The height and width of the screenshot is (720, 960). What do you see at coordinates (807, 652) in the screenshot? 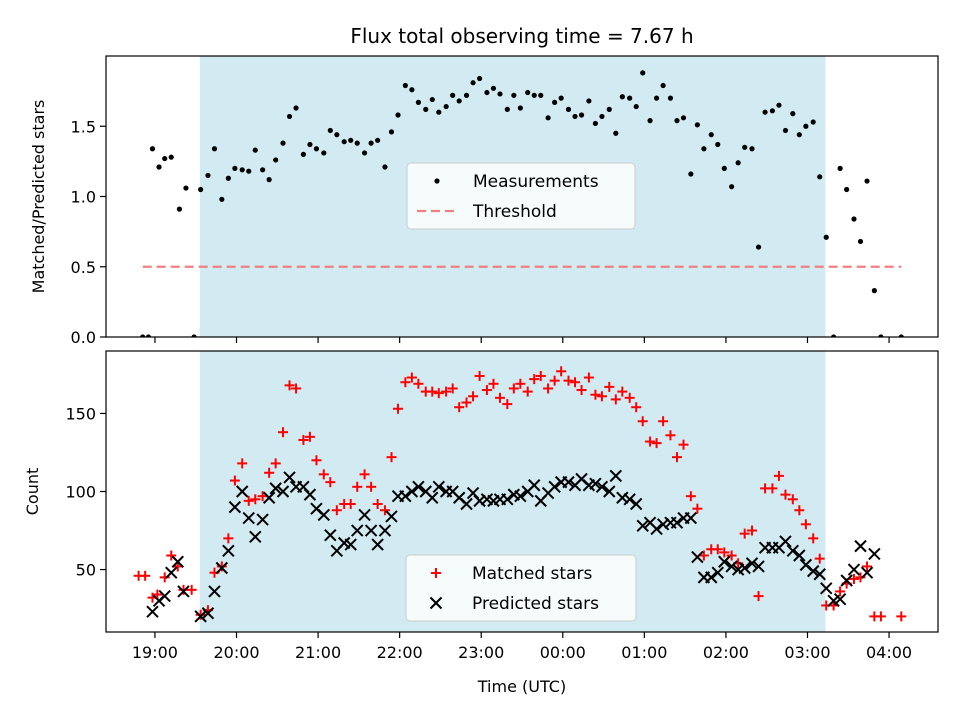
I see `x-tick-label: 03:00` at bounding box center [807, 652].